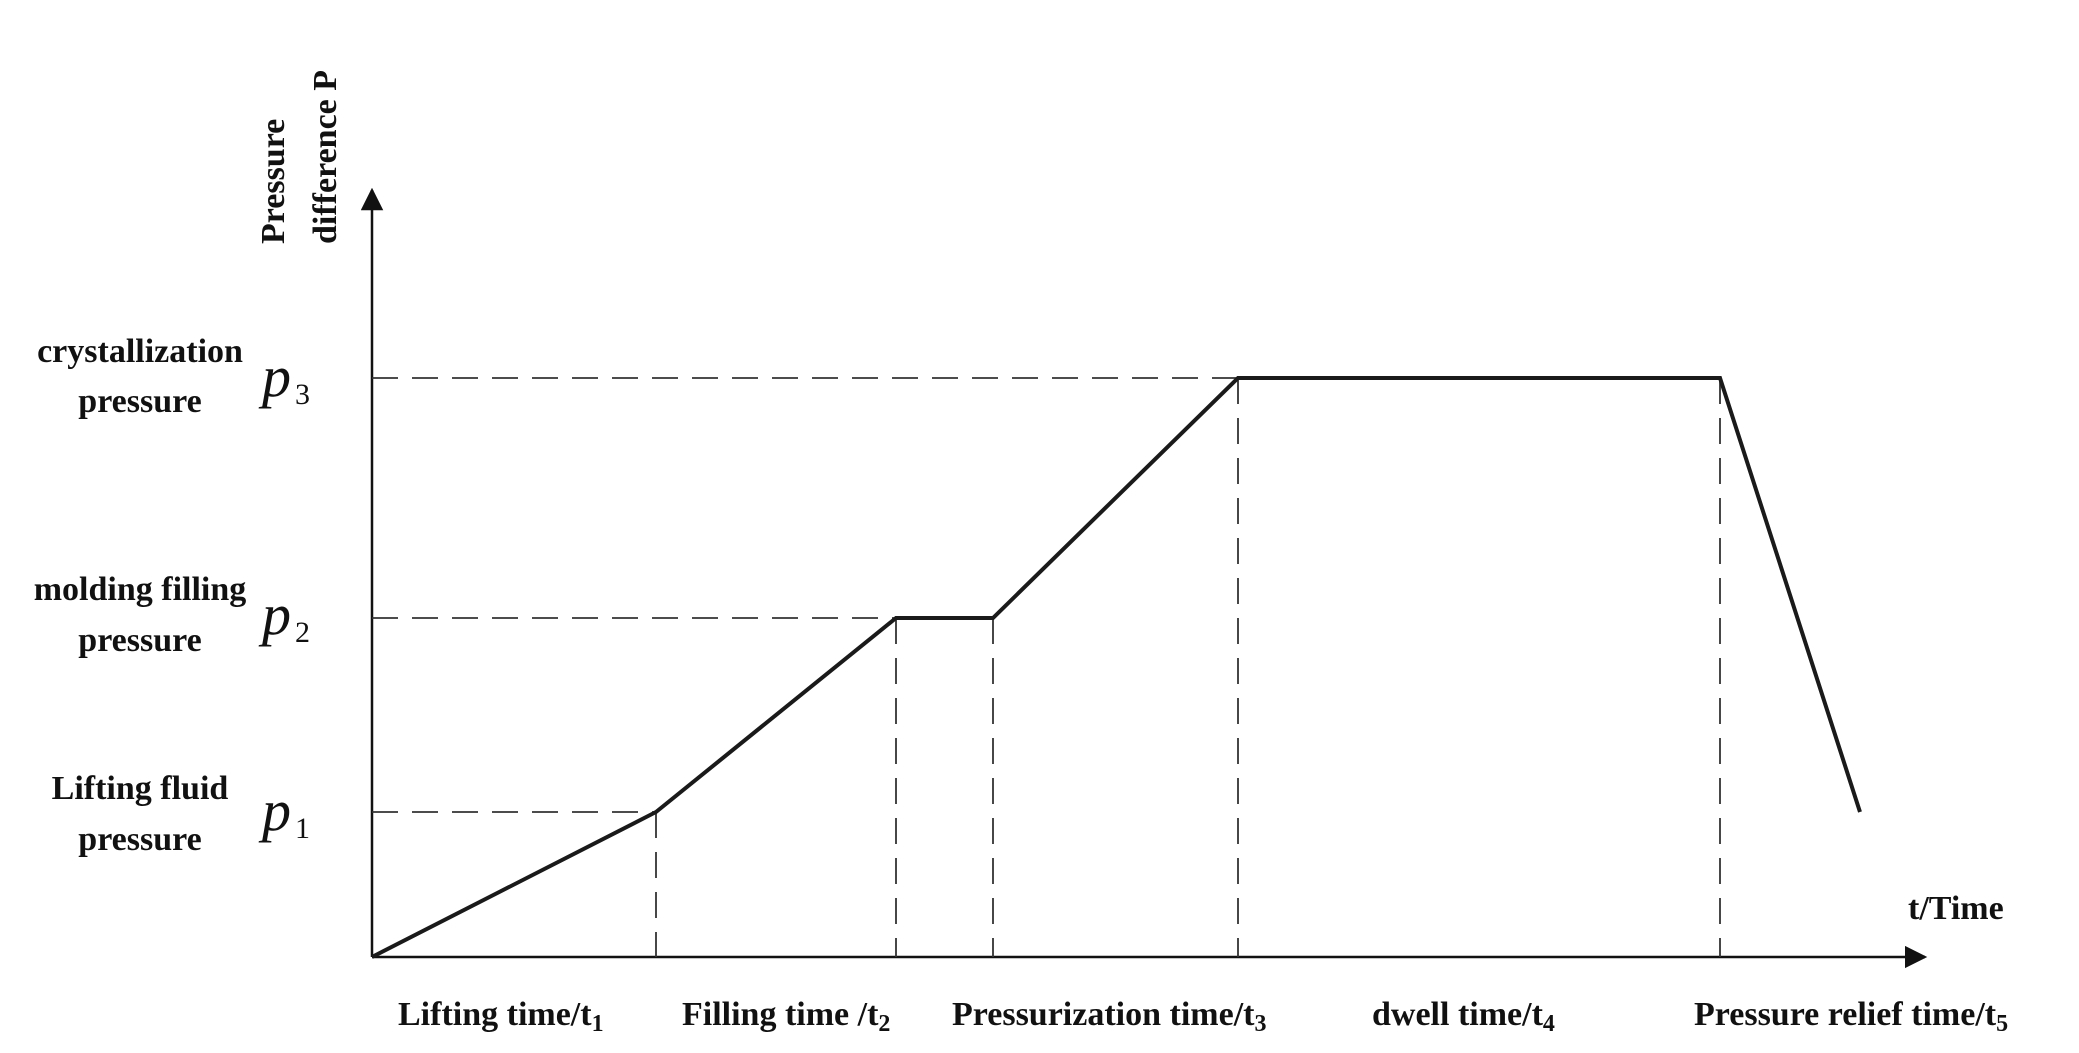 The height and width of the screenshot is (1053, 2079). What do you see at coordinates (140, 351) in the screenshot?
I see `p3-label-line1: crystallization` at bounding box center [140, 351].